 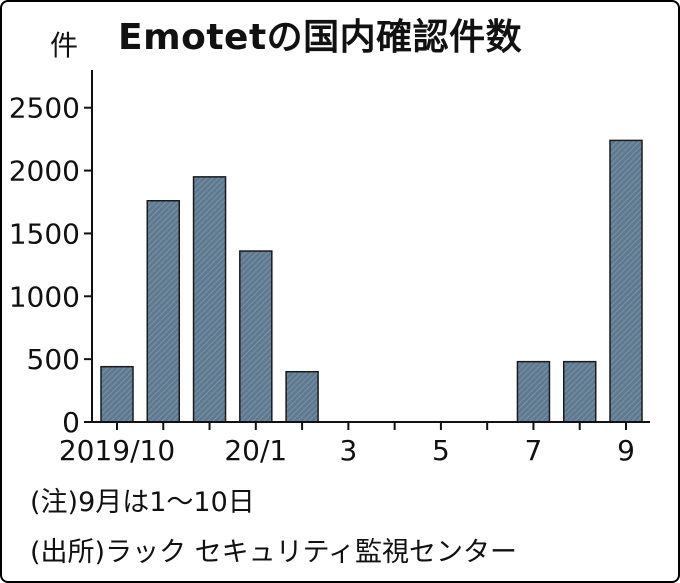 I want to click on x-tick-label: 20/1, so click(x=255, y=450).